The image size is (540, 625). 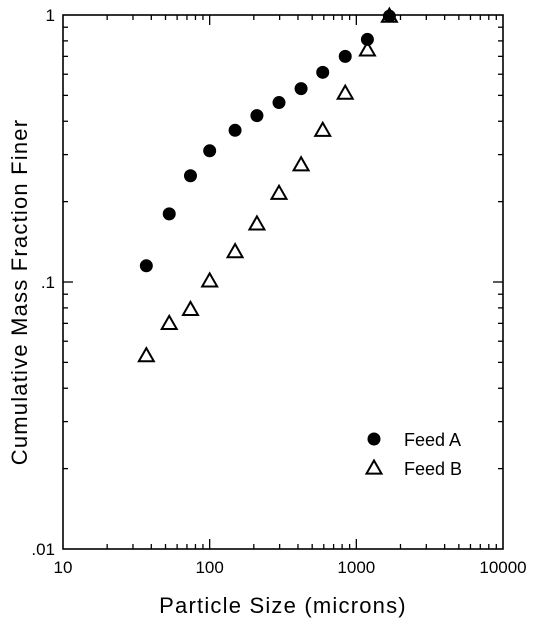 I want to click on x-tick-label: 10, so click(x=63, y=567).